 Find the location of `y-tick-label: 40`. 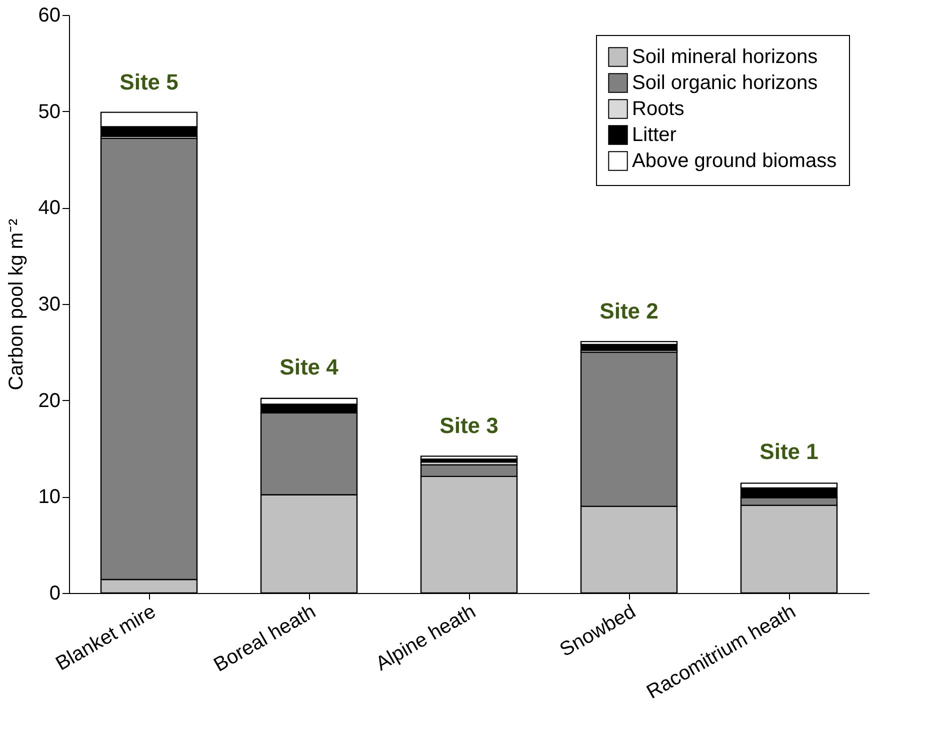

y-tick-label: 40 is located at coordinates (49, 208).